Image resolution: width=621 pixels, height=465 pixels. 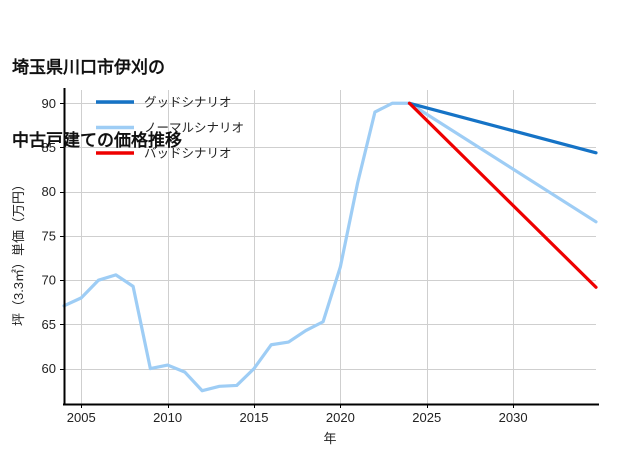 What do you see at coordinates (18, 252) in the screenshot?
I see `y-axis-title: 坪（3.3㎡）単価（万円）` at bounding box center [18, 252].